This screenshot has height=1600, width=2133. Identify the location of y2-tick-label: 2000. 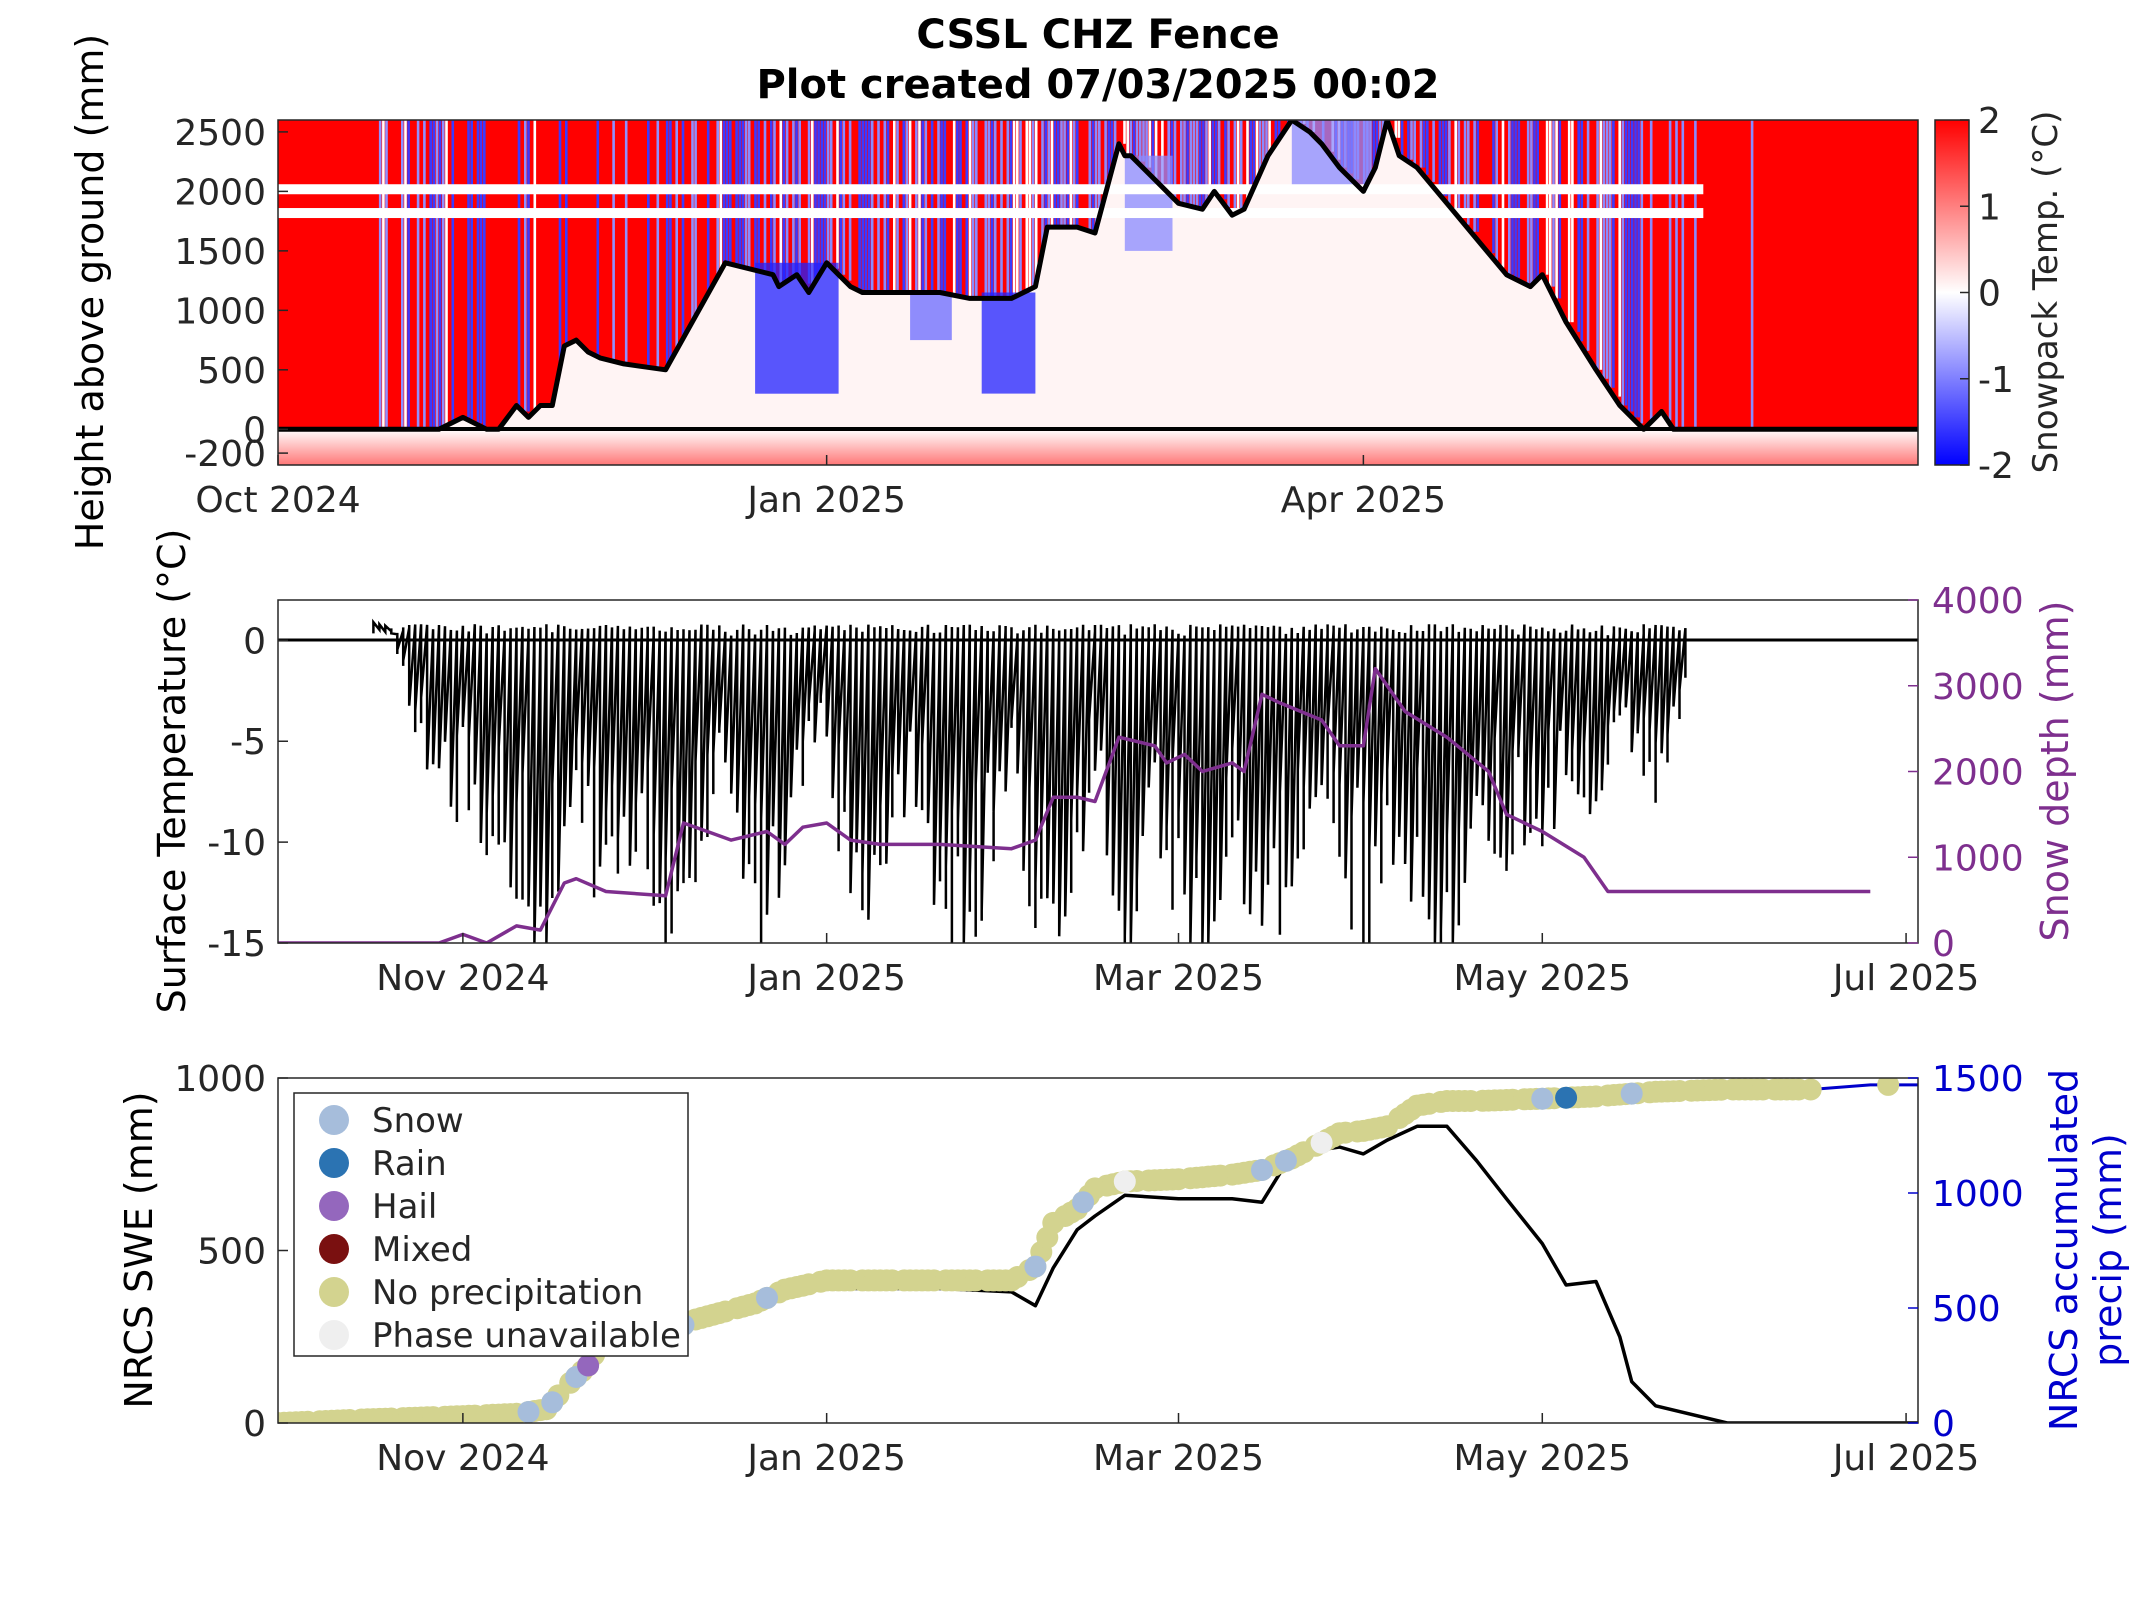
(1978, 773).